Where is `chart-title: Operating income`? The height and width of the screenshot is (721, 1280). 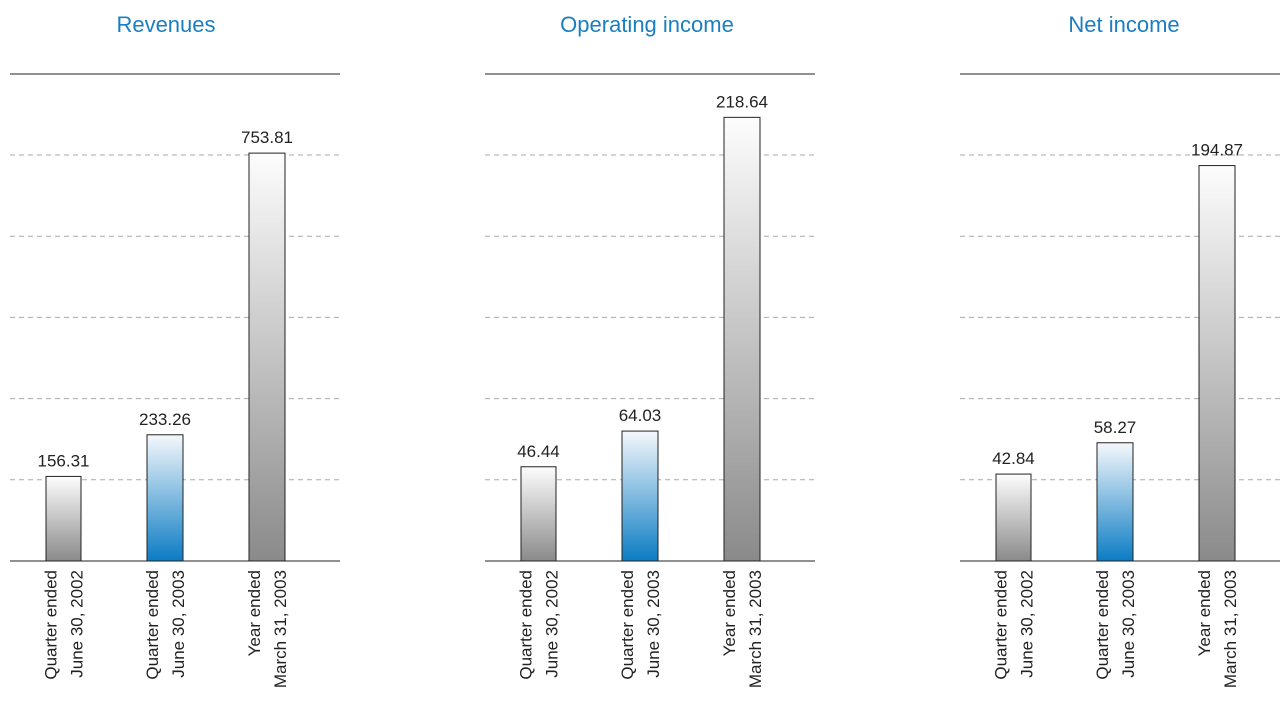 chart-title: Operating income is located at coordinates (647, 24).